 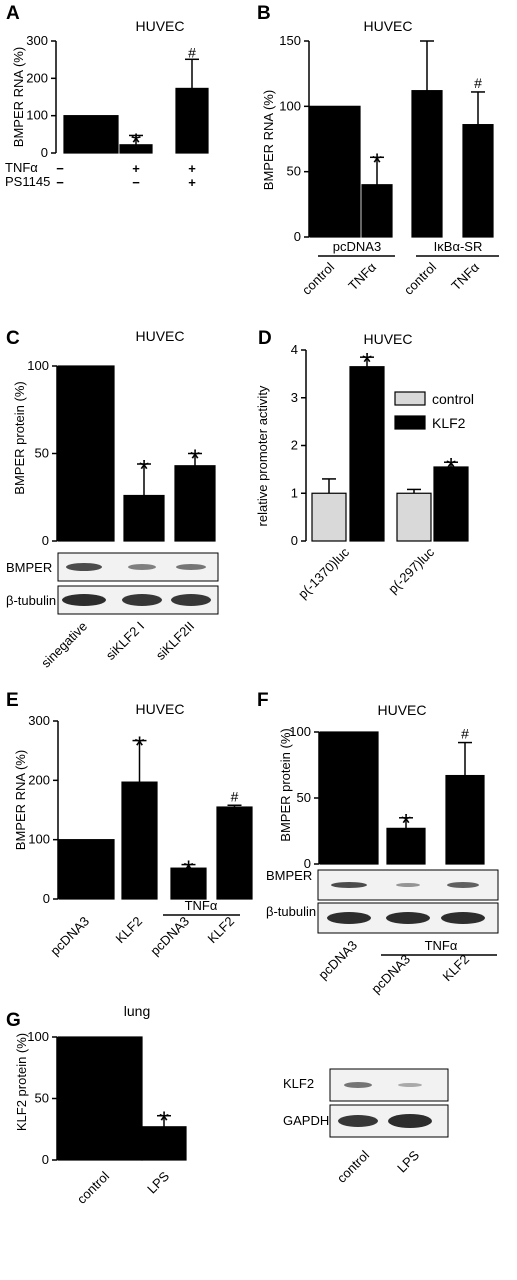 I want to click on legend-label: KLF2, so click(x=449, y=423).